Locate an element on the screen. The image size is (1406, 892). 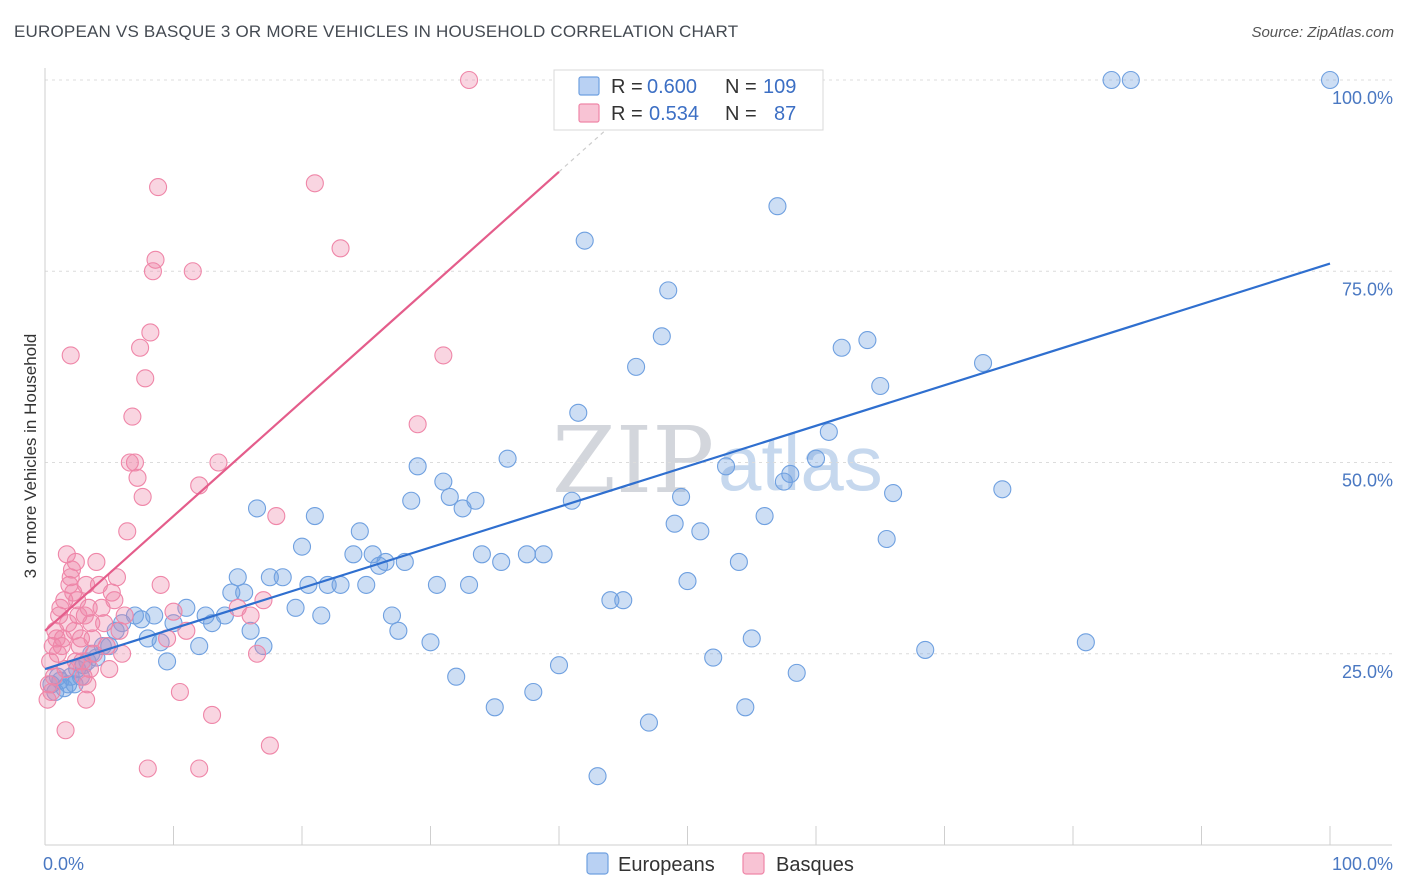
y-axis-title: 3 or more Vehicles in Household is located at coordinates (30, 456).